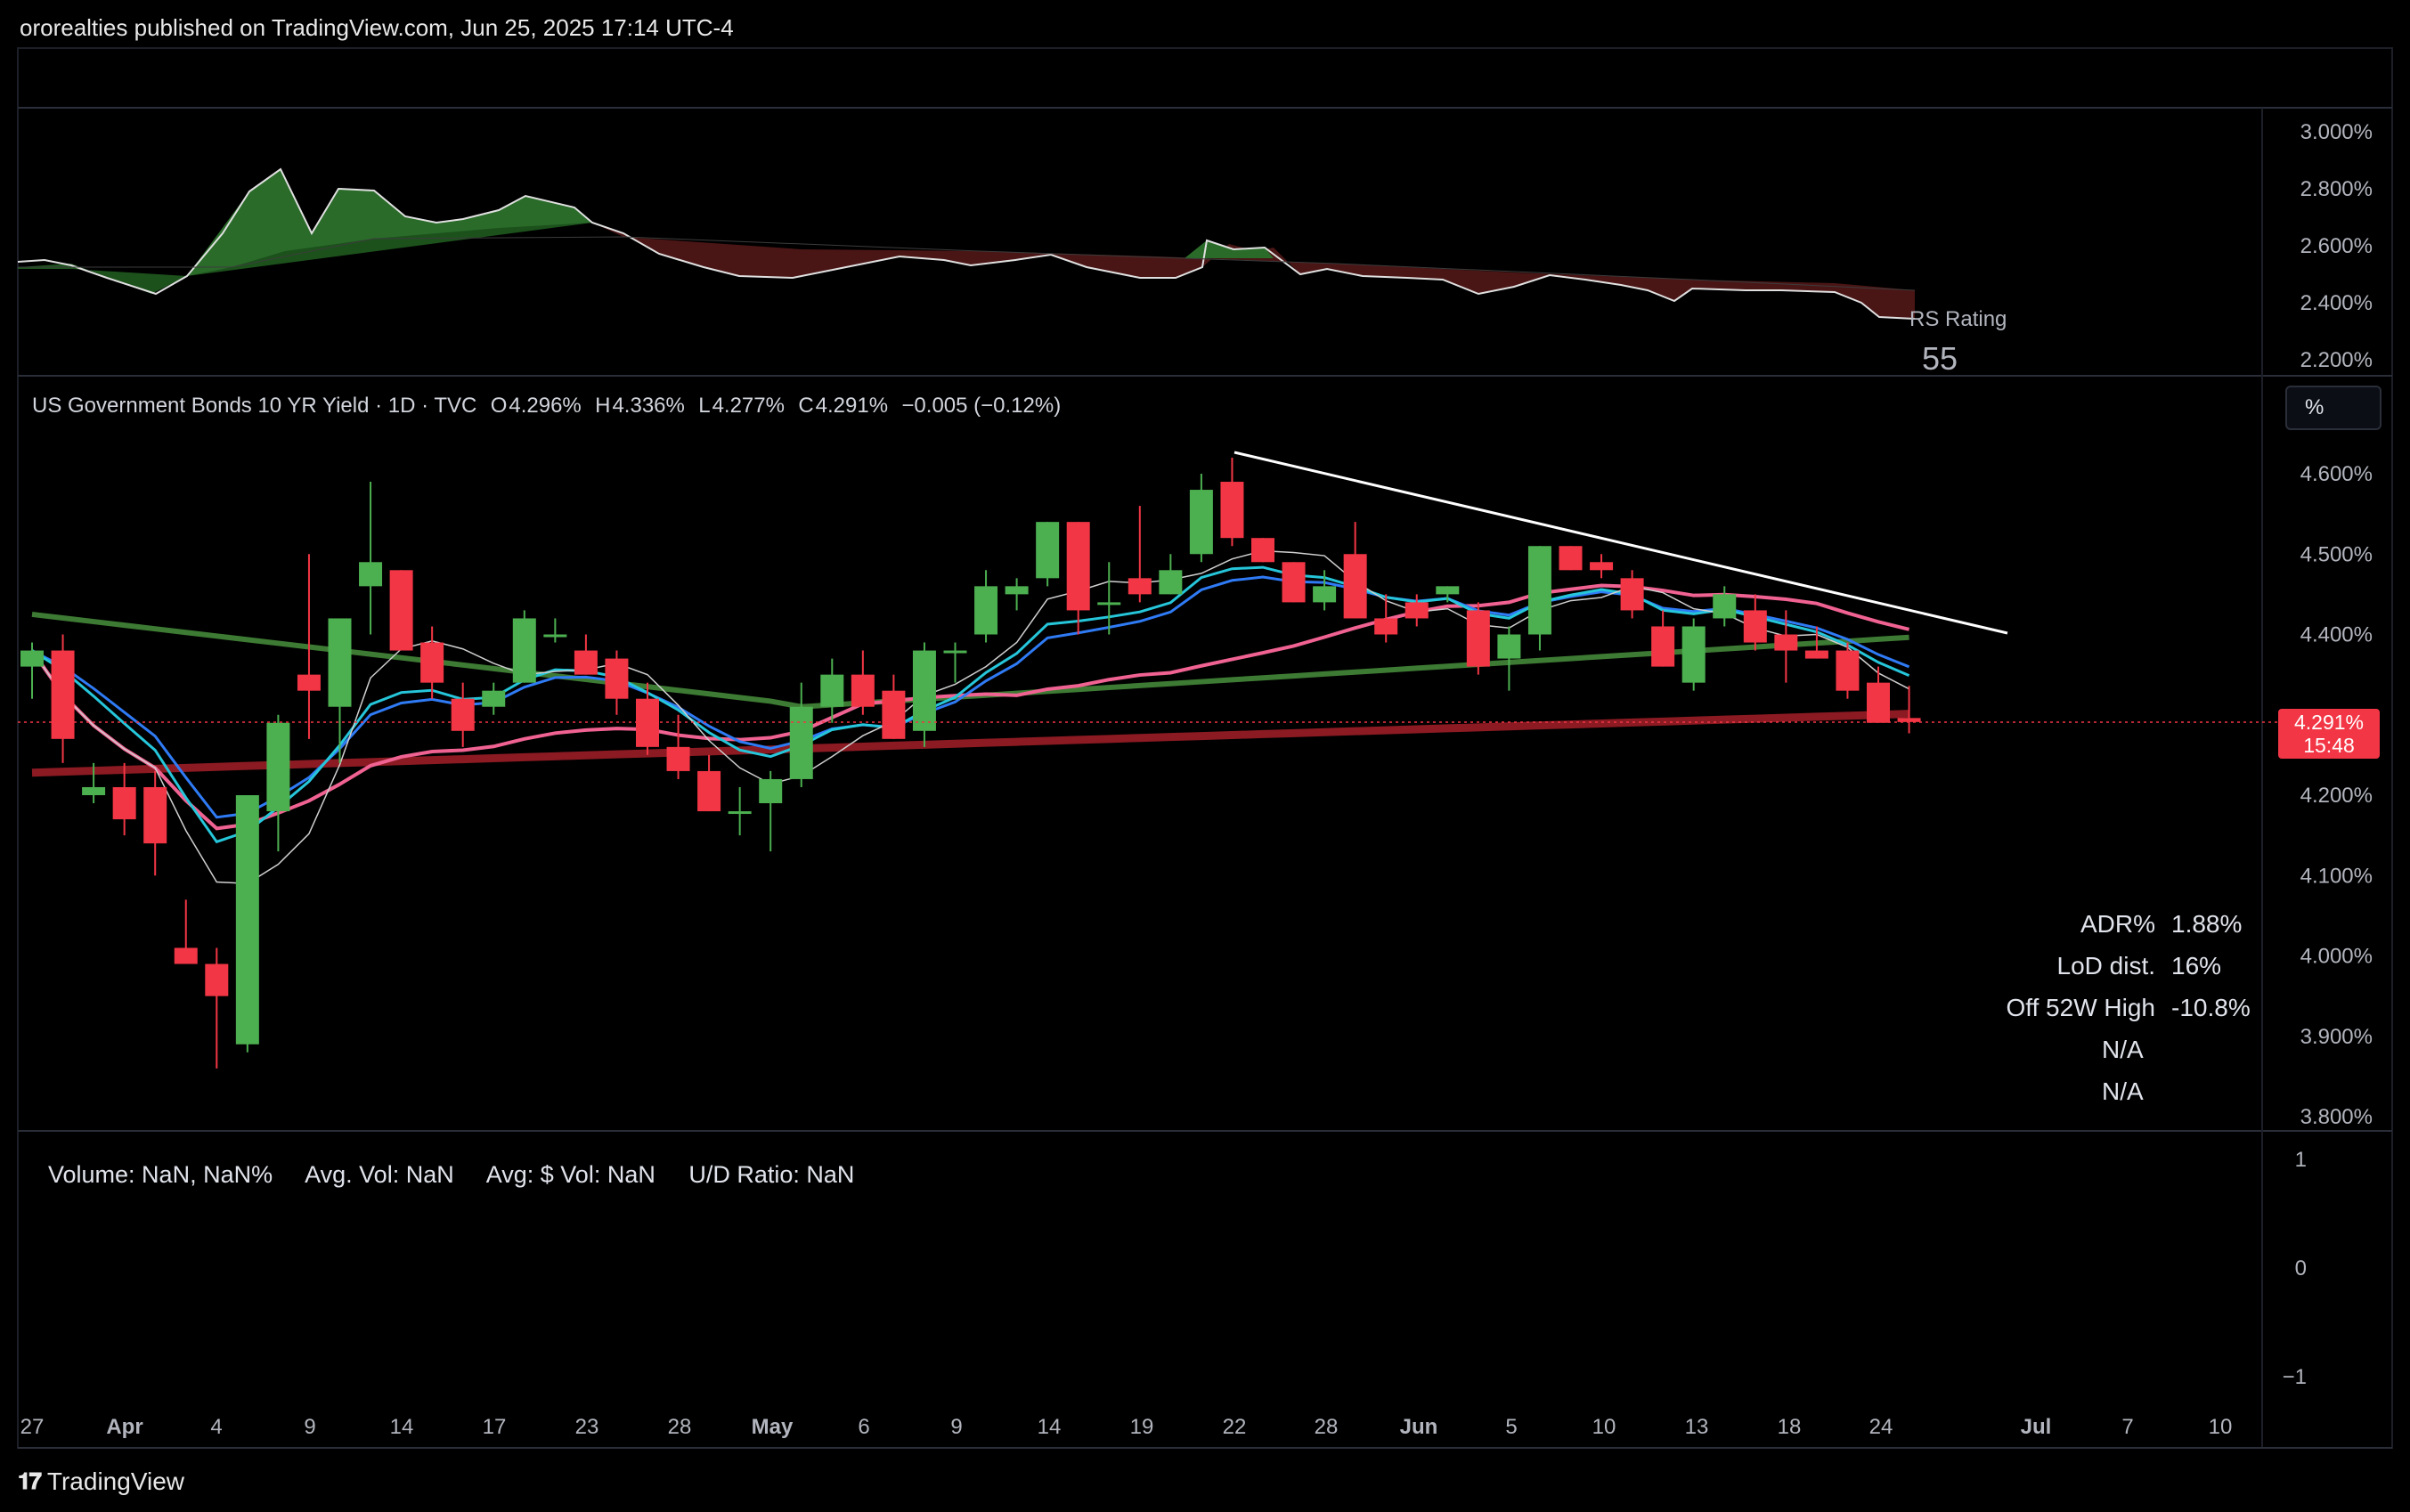 The width and height of the screenshot is (2410, 1512). What do you see at coordinates (852, 406) in the screenshot?
I see `close-value: 4.291%` at bounding box center [852, 406].